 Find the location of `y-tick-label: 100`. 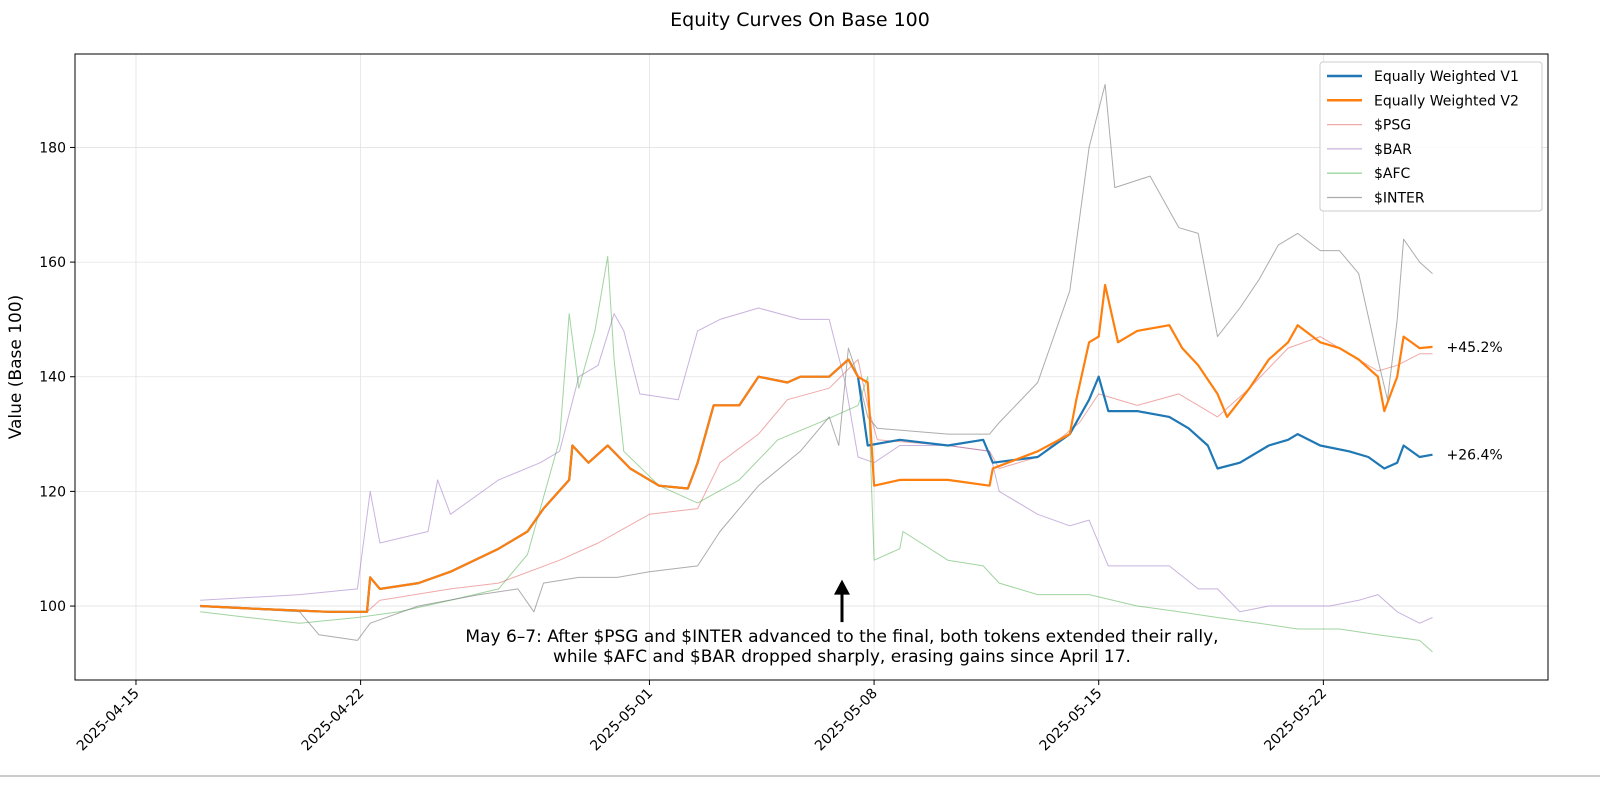

y-tick-label: 100 is located at coordinates (52, 607).